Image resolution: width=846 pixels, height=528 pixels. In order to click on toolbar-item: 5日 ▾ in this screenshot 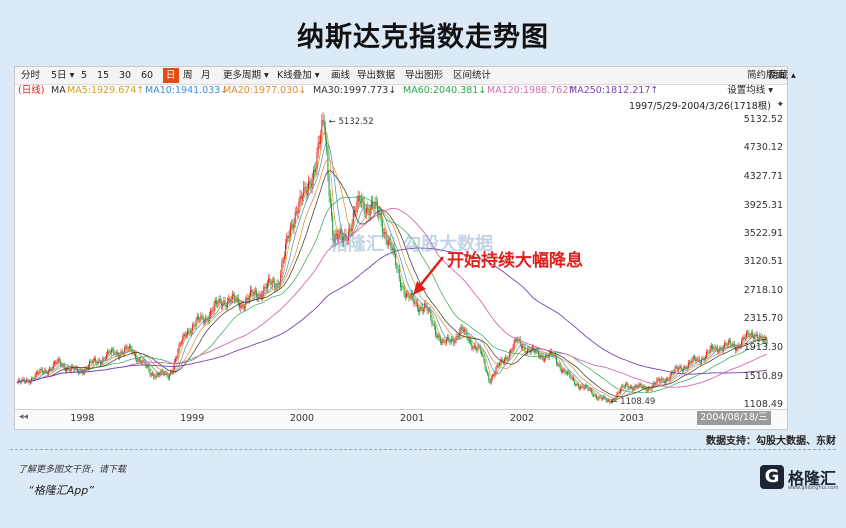, I will do `click(63, 75)`.